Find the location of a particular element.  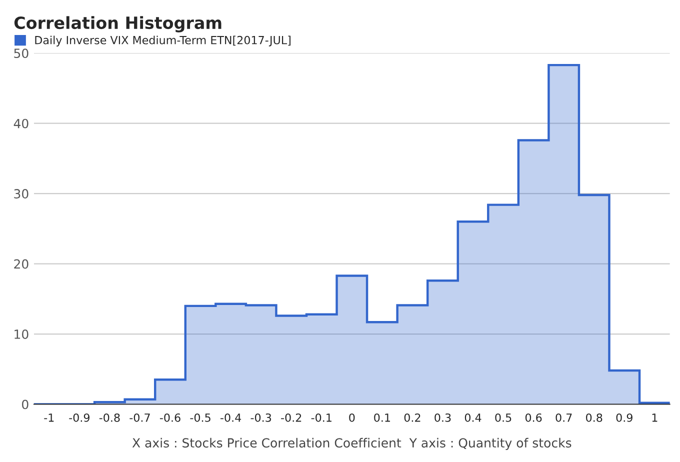

x-tick-label: 0.5 is located at coordinates (503, 417).